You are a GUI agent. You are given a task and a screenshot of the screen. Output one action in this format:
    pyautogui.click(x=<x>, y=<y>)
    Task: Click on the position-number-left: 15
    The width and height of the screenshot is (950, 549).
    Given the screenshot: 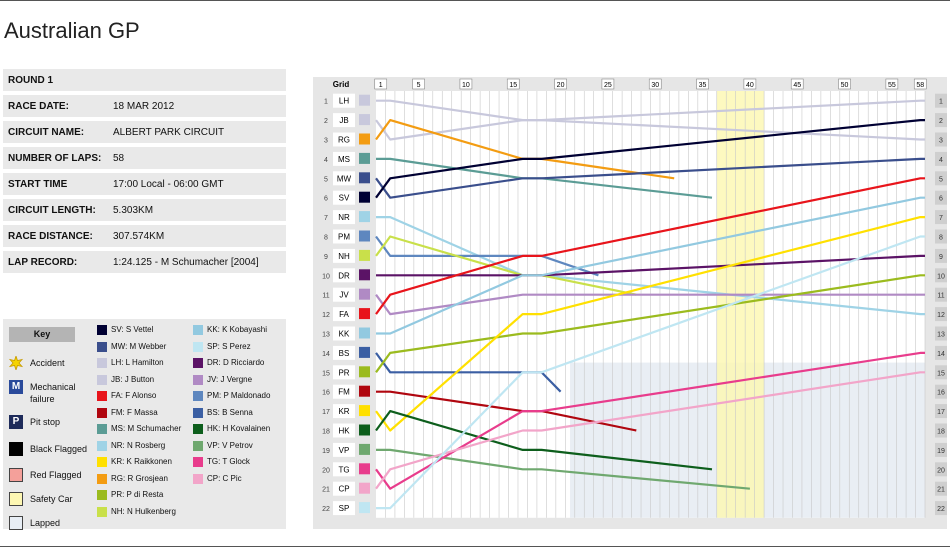 What is the action you would take?
    pyautogui.click(x=326, y=373)
    